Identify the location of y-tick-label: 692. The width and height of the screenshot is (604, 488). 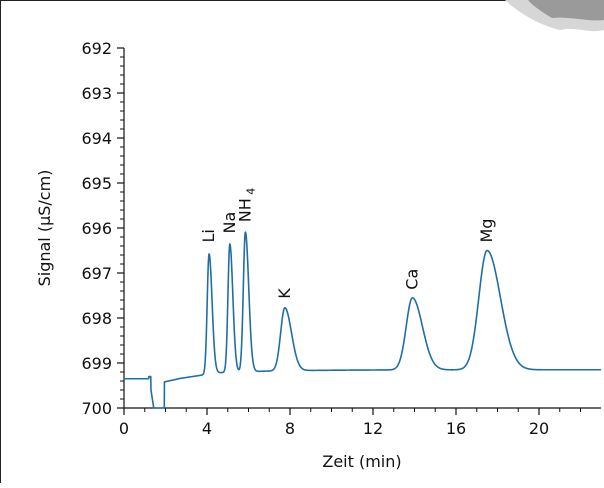
(96, 48).